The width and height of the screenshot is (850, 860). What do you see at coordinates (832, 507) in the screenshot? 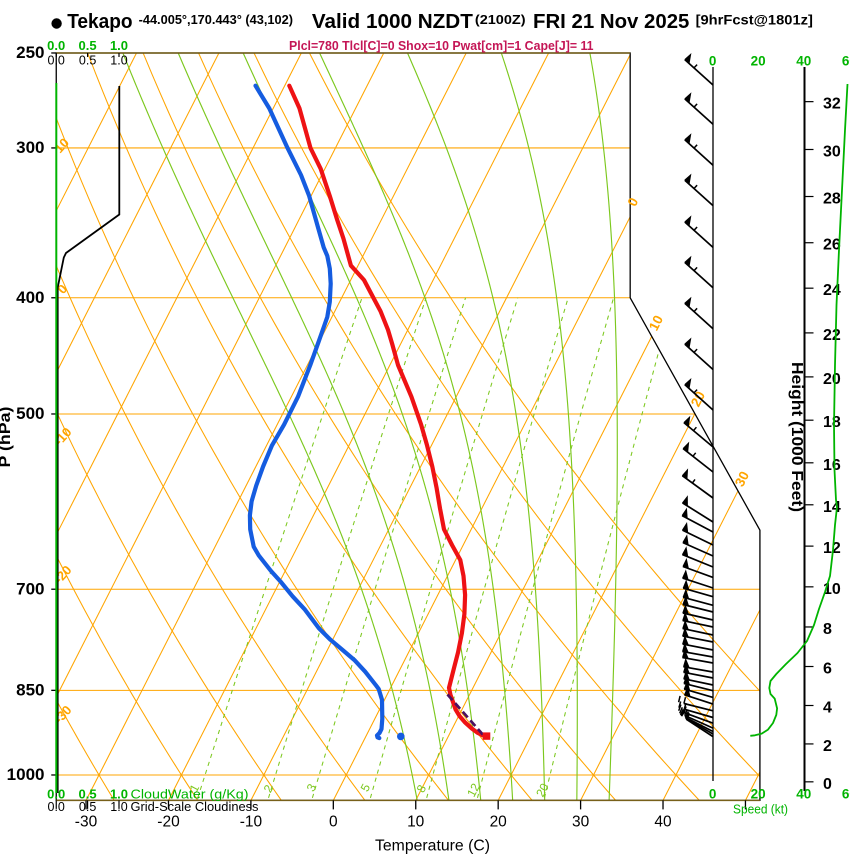
I see `svg-text: 14` at bounding box center [832, 507].